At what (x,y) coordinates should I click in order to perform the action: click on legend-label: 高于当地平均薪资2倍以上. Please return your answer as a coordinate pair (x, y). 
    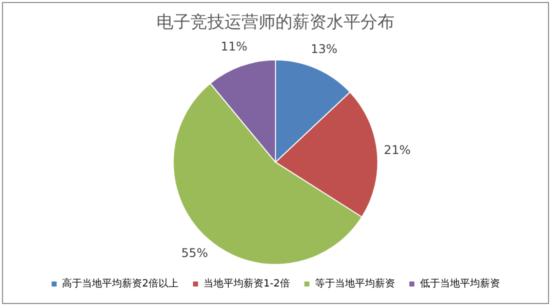
    Looking at the image, I should click on (120, 284).